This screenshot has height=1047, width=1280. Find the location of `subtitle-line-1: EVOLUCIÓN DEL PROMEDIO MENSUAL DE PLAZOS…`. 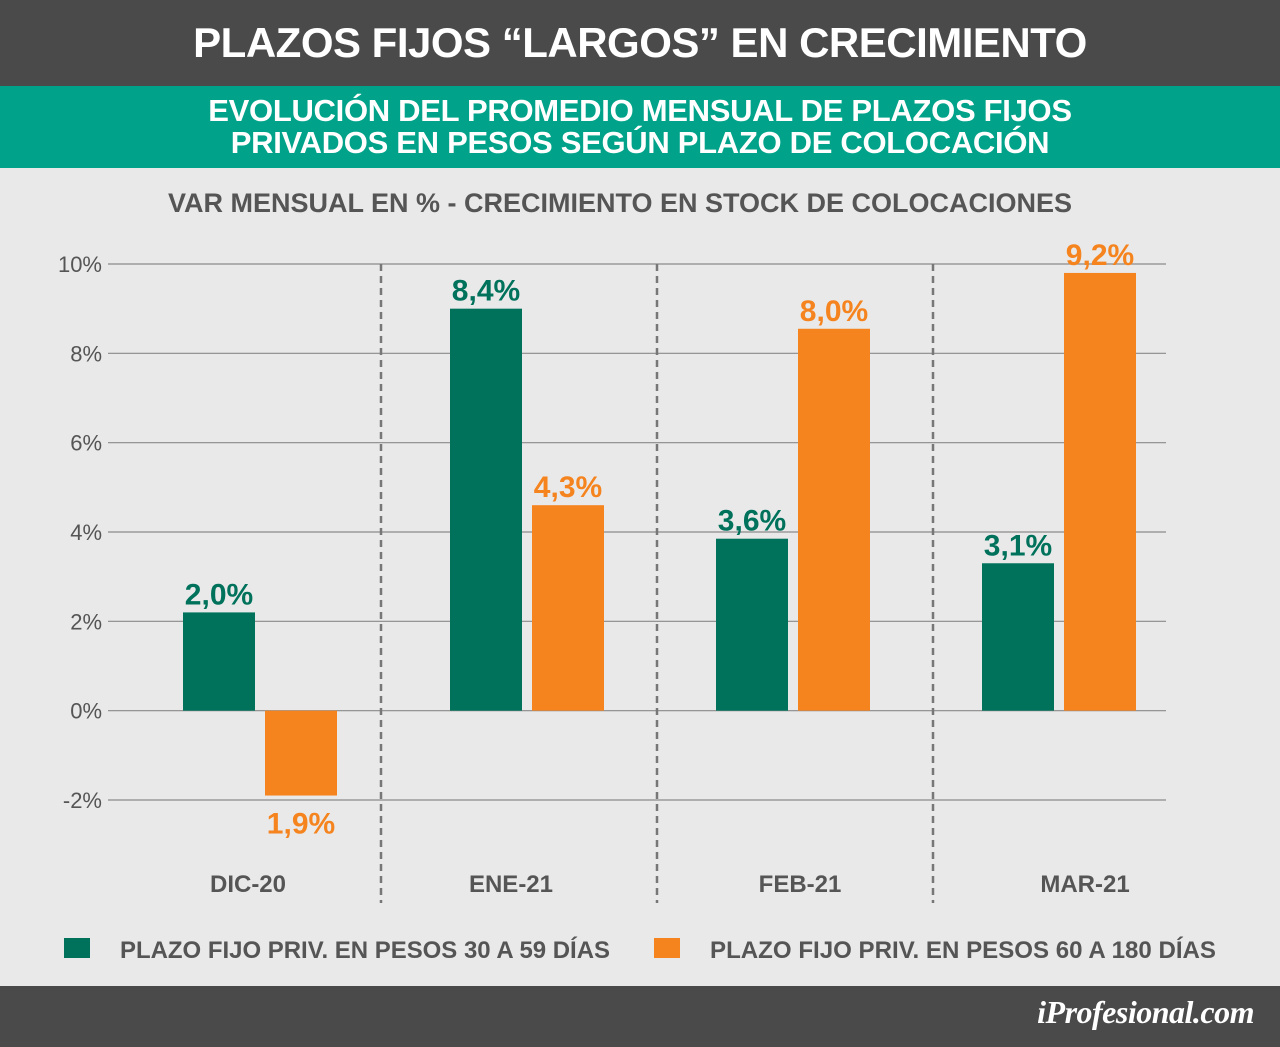

subtitle-line-1: EVOLUCIÓN DEL PROMEDIO MENSUAL DE PLAZOS… is located at coordinates (640, 110).